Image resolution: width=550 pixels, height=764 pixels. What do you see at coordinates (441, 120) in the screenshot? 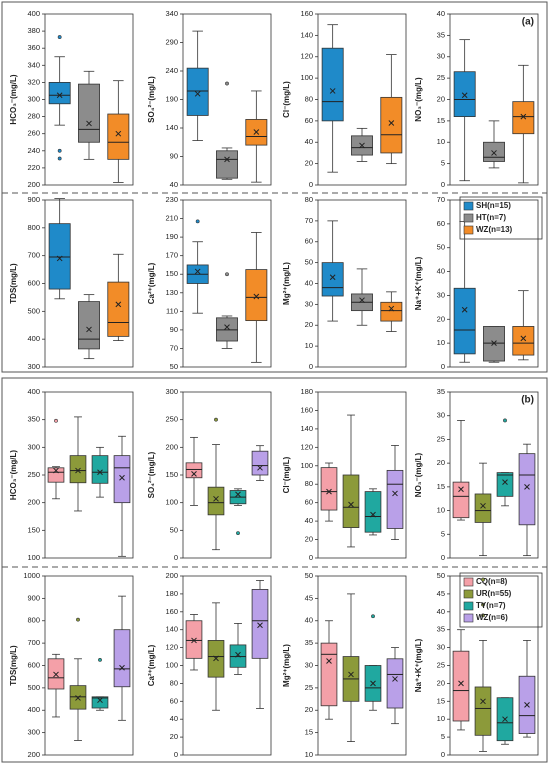
I see `y-tick-label: 15` at bounding box center [441, 120].